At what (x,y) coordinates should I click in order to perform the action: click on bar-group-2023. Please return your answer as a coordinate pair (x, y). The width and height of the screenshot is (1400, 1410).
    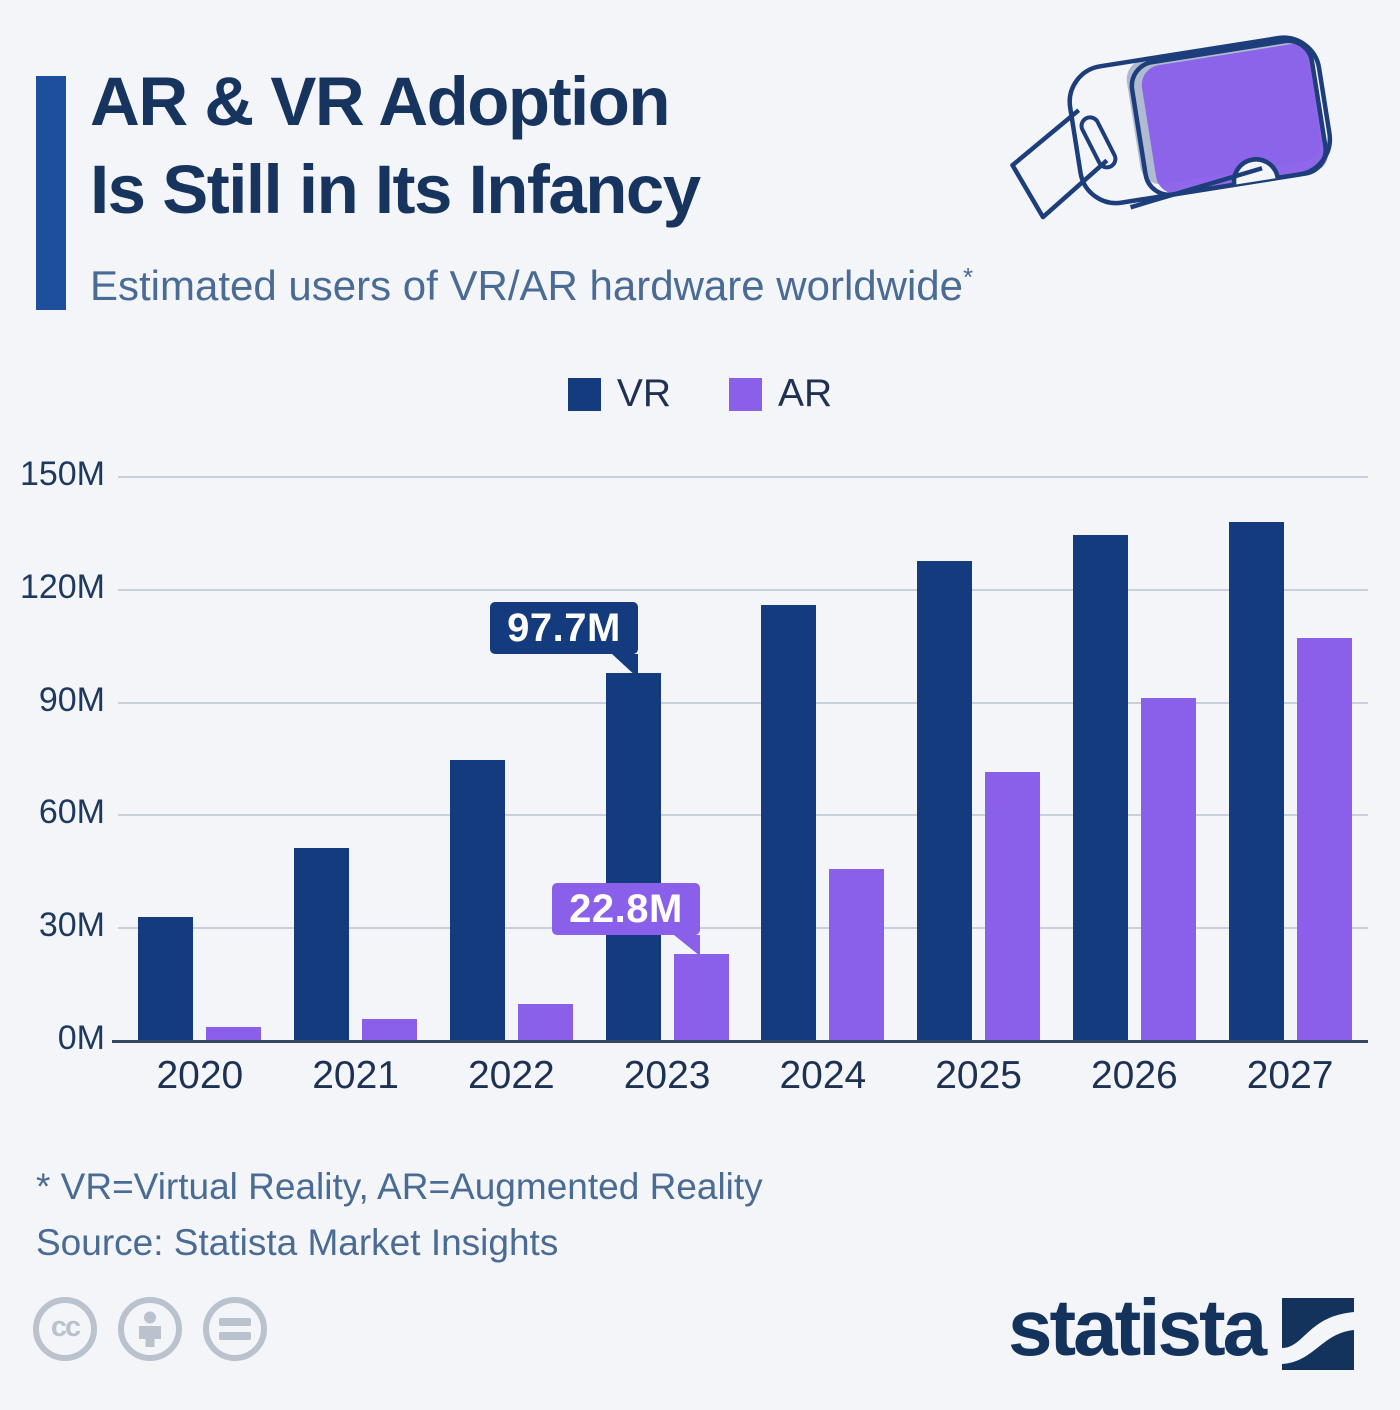
    Looking at the image, I should click on (667, 740).